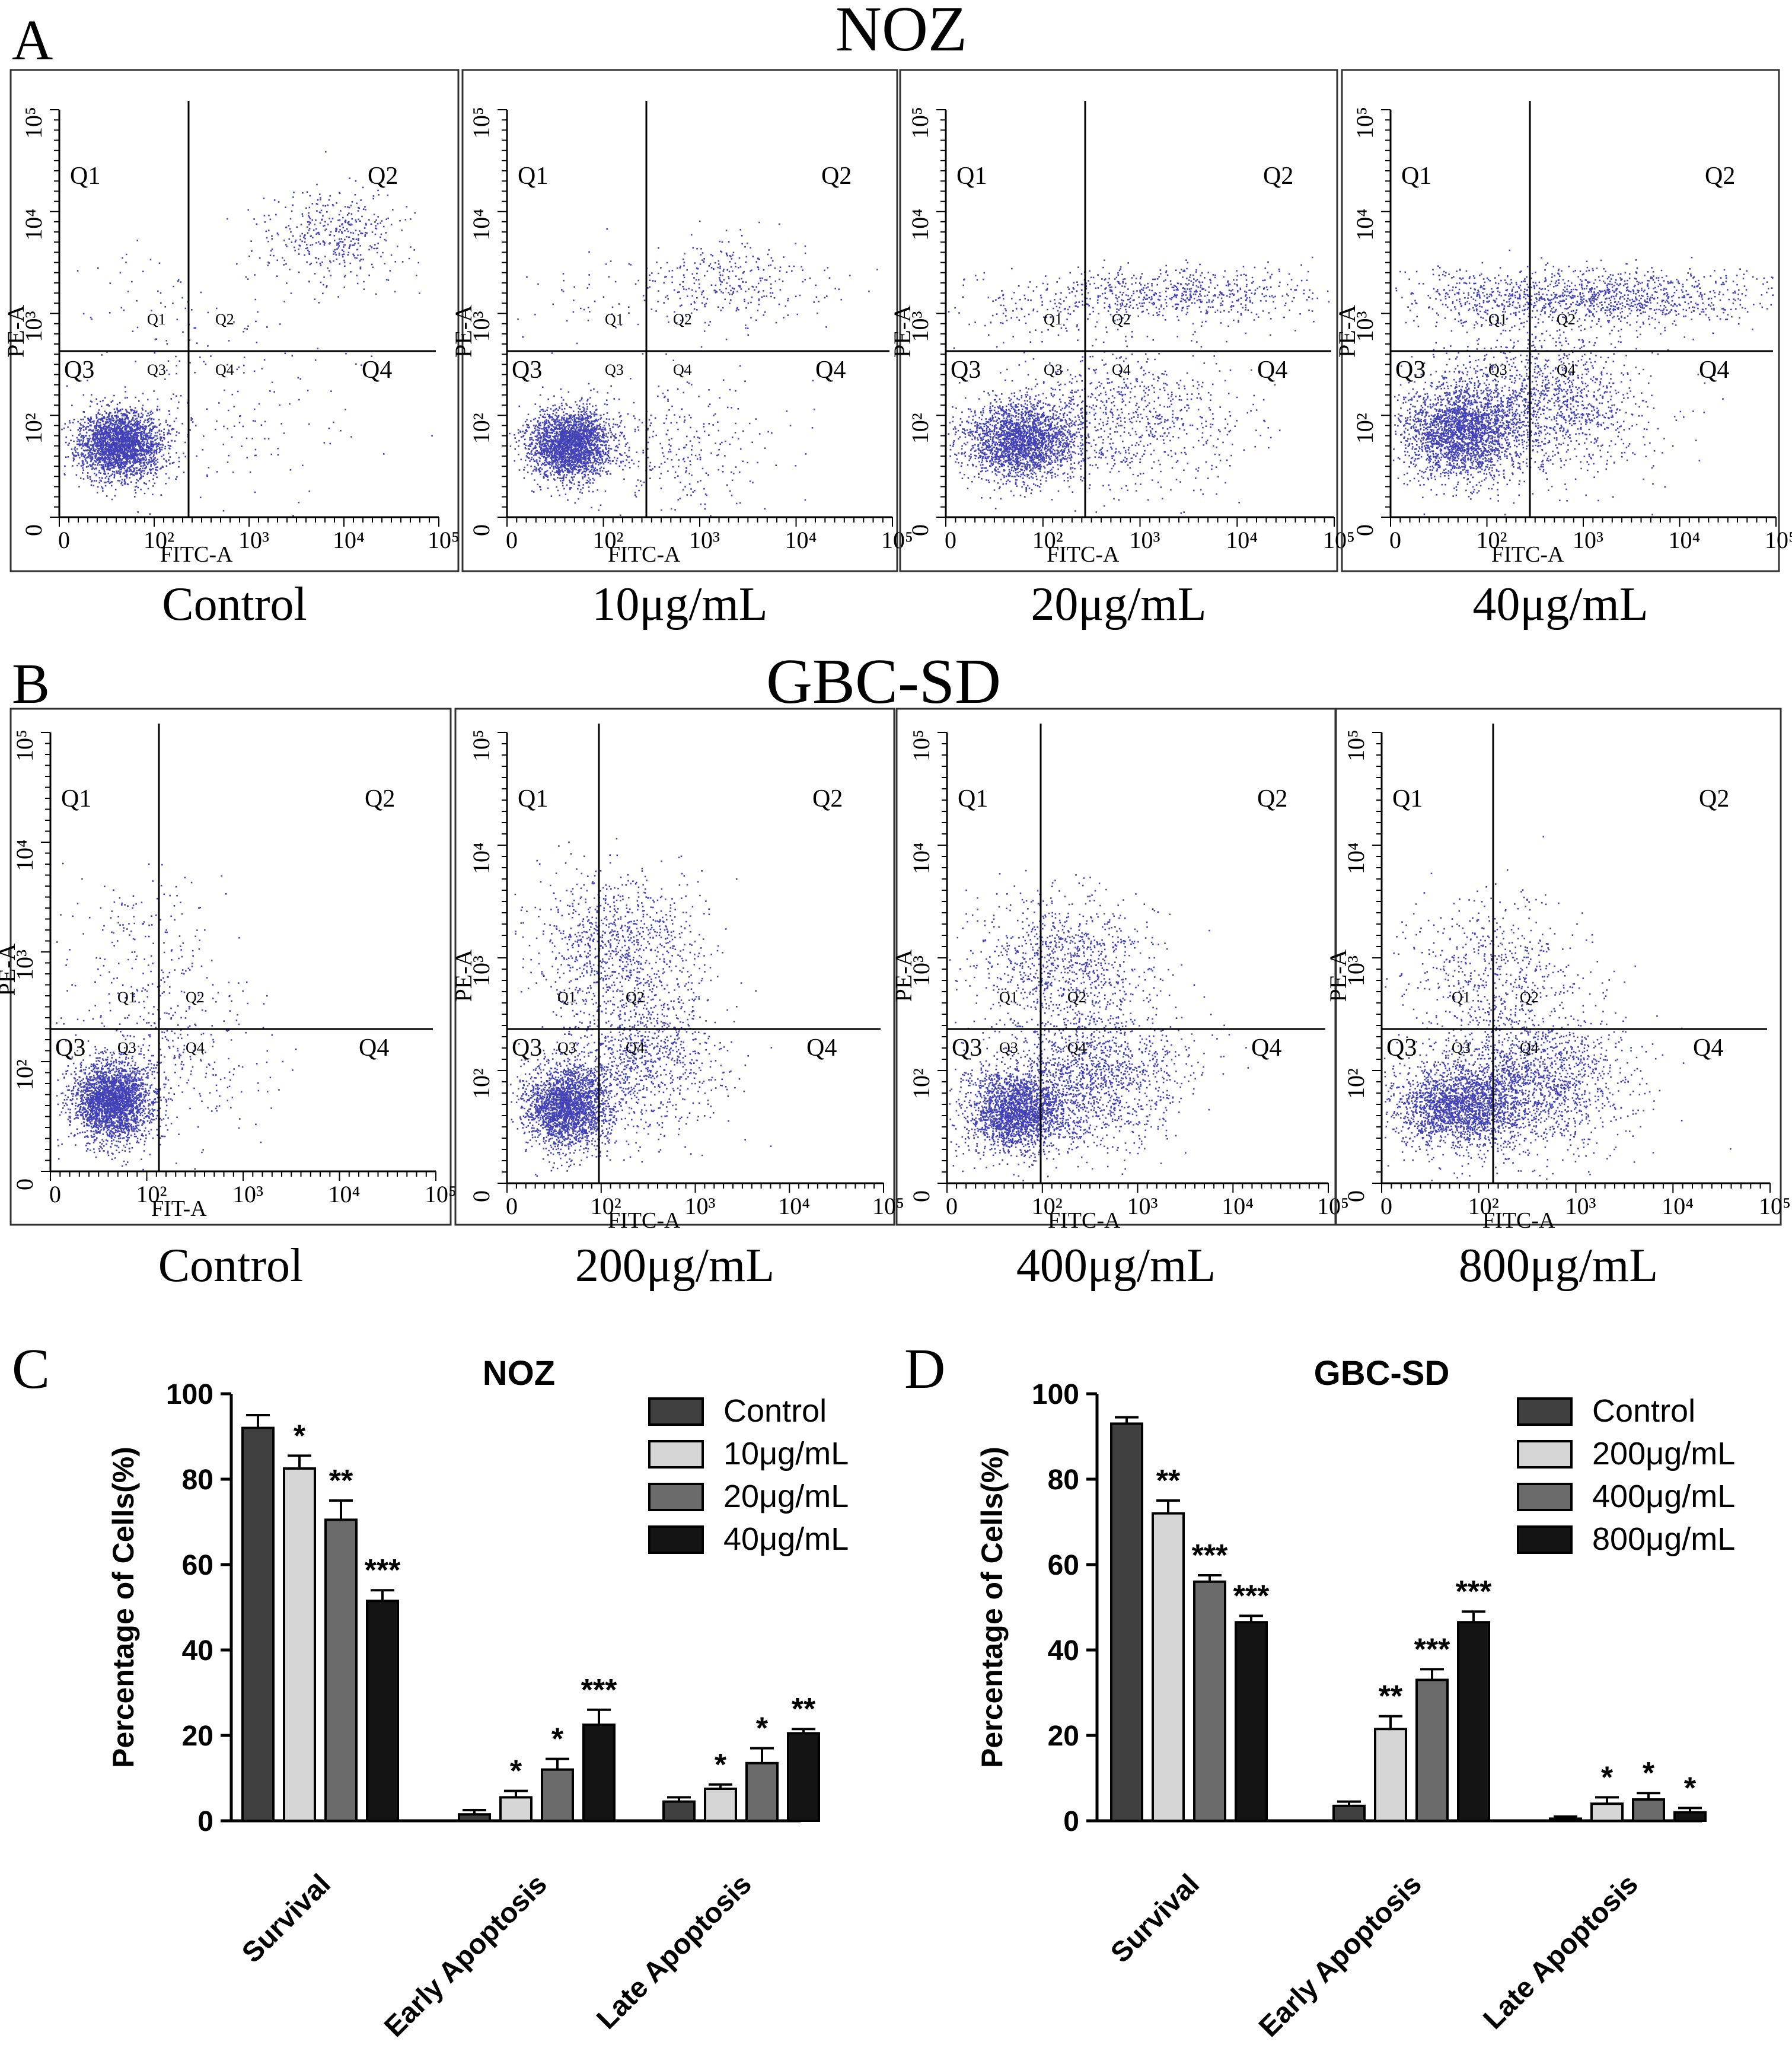 The width and height of the screenshot is (1792, 2045). Describe the element at coordinates (786, 1539) in the screenshot. I see `legend-label: 40μg/mL` at that location.